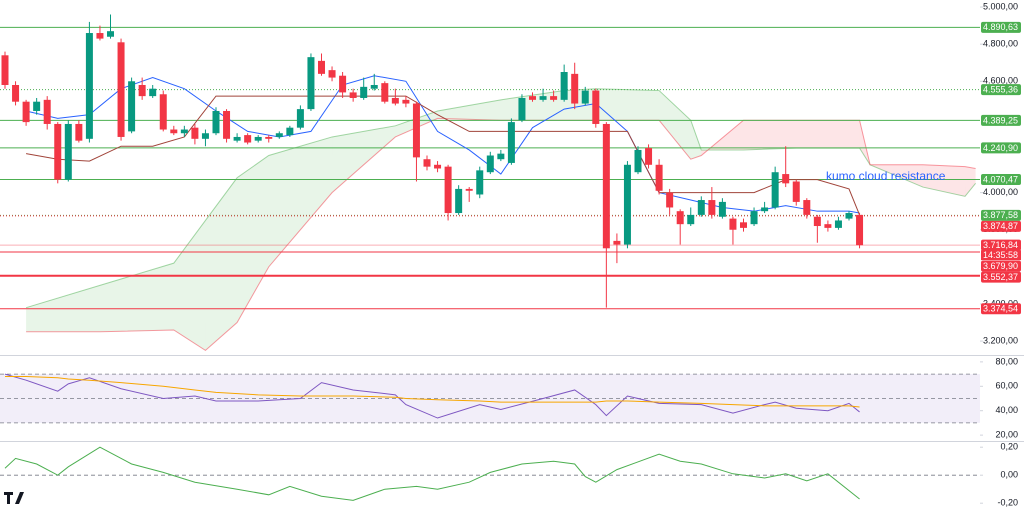  Describe the element at coordinates (1000, 192) in the screenshot. I see `y-tick-label: 4.000,00` at that location.